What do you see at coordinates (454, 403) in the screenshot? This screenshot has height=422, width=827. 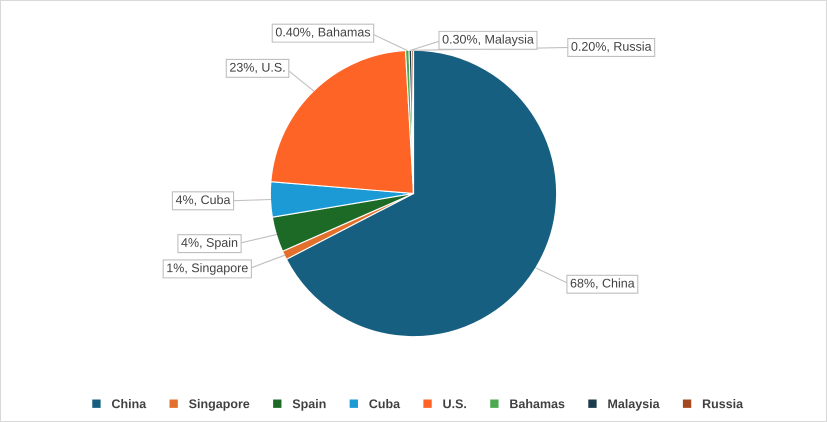 I see `legend-label: U.S.` at bounding box center [454, 403].